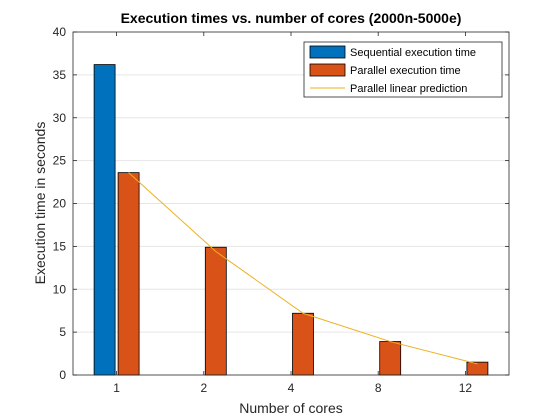 The image size is (560, 420). Describe the element at coordinates (104, 220) in the screenshot. I see `bar-sequential` at that location.